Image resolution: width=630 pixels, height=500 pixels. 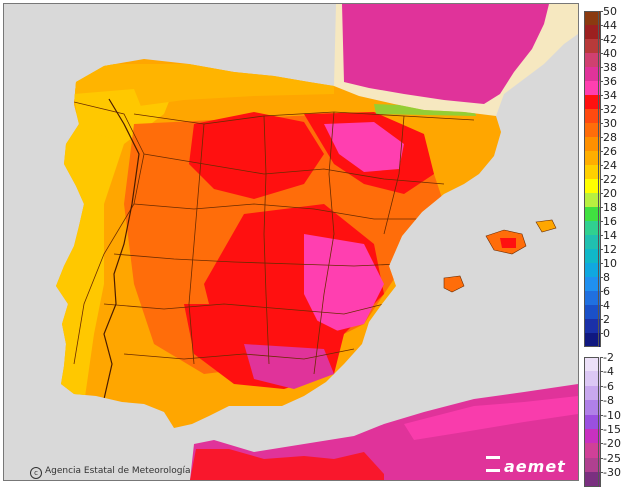 I want to click on legend-upper-label: 40, so click(x=610, y=53).